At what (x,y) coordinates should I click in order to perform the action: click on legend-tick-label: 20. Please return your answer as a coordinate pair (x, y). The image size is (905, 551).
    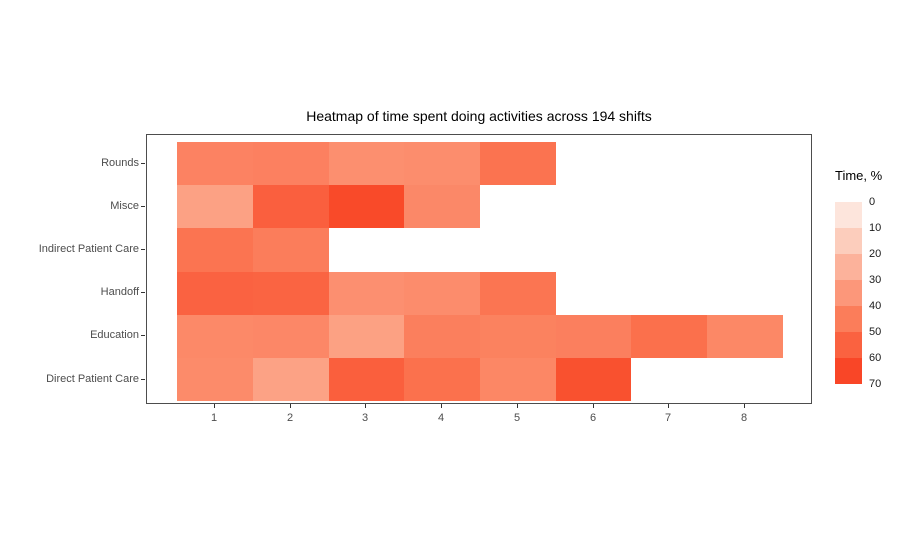
    Looking at the image, I should click on (875, 254).